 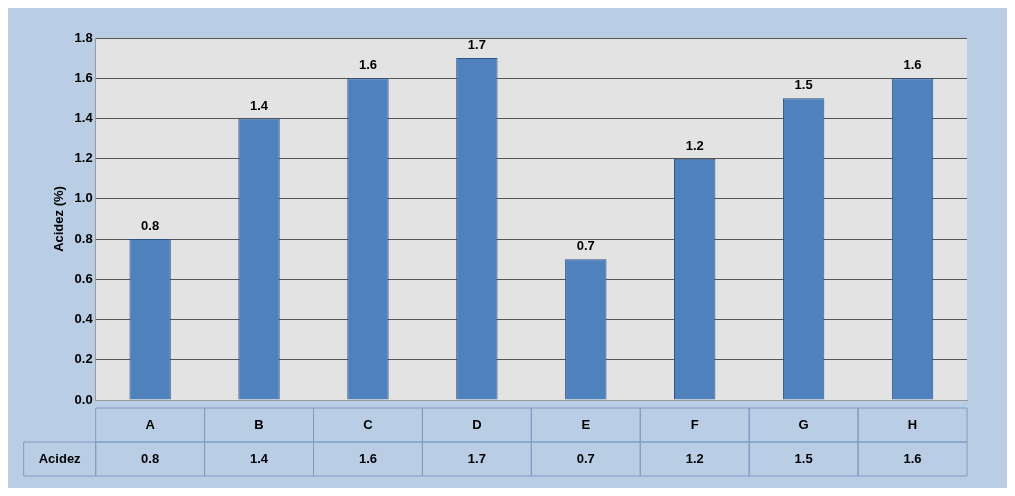 What do you see at coordinates (150, 424) in the screenshot?
I see `x-tick-label: A` at bounding box center [150, 424].